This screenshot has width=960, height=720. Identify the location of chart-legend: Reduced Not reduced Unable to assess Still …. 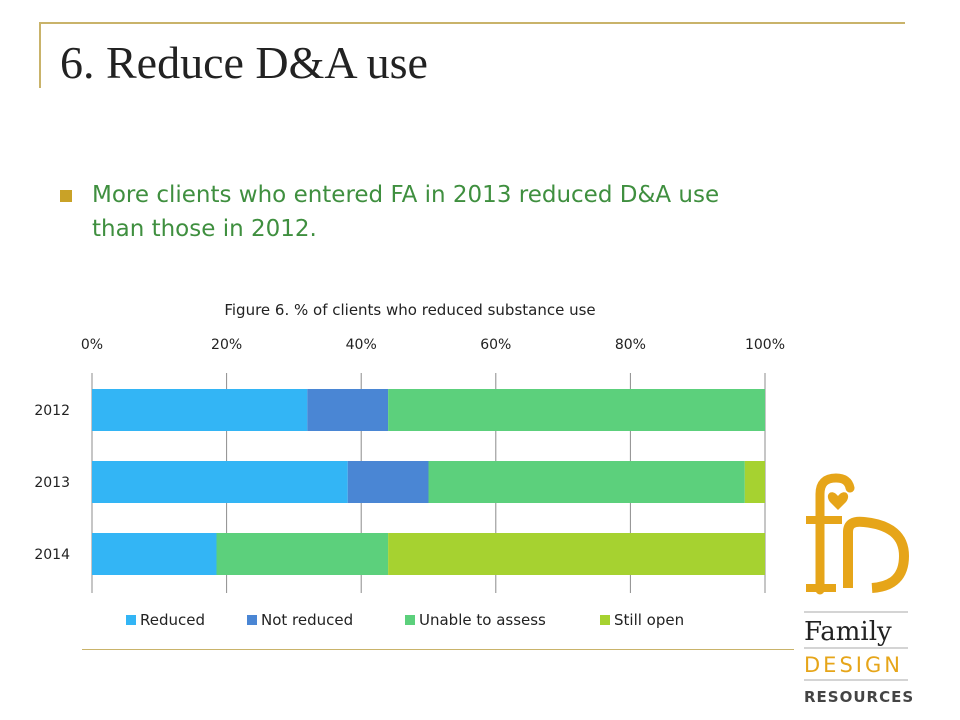
(405, 620).